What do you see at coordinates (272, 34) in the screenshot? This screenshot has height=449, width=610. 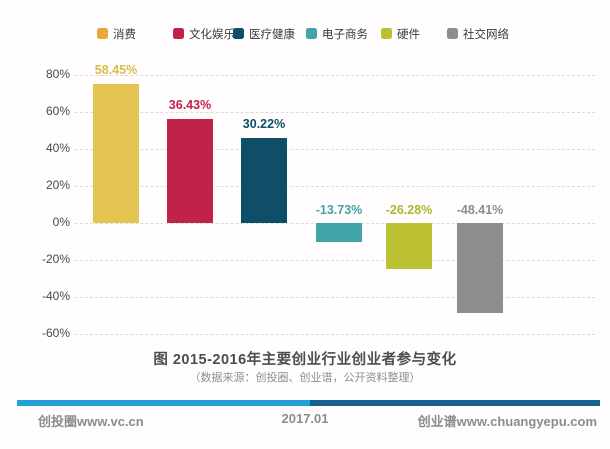 I see `legend-label: 医疗健康` at bounding box center [272, 34].